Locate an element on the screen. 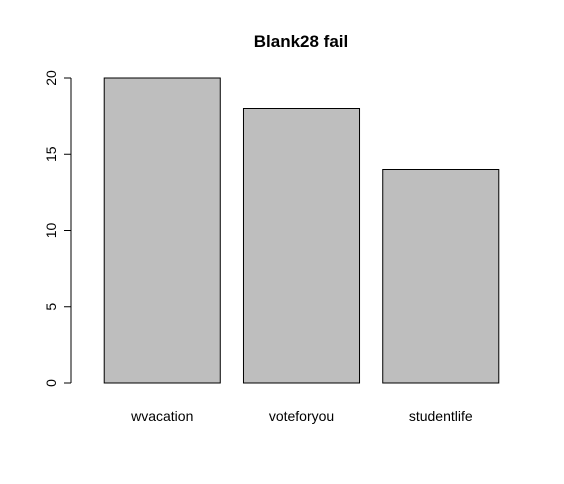 The width and height of the screenshot is (564, 484). x-category-label: wvacation is located at coordinates (161, 416).